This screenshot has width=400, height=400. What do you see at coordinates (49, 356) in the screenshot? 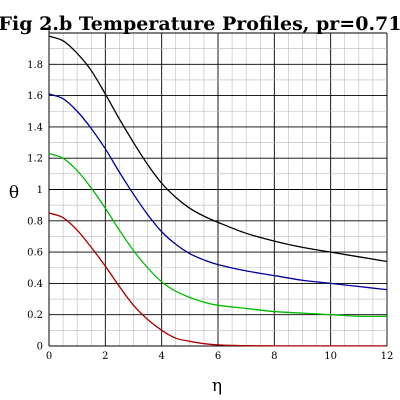
I see `x-tick-label: 0` at bounding box center [49, 356].